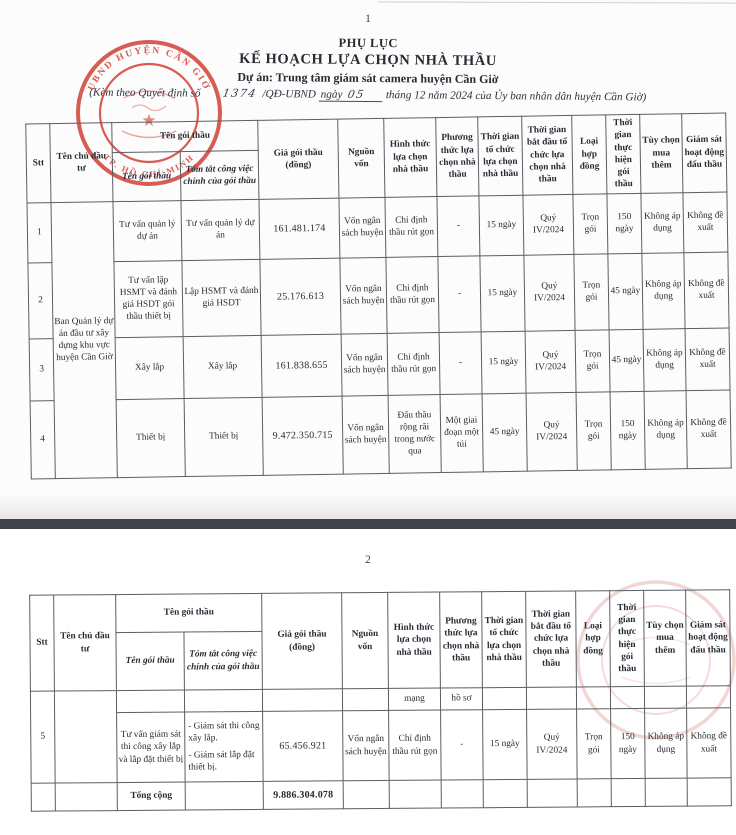 The image size is (736, 835). Describe the element at coordinates (462, 433) in the screenshot. I see `cell-phuongthuc: Một giai đoạn một túi` at that location.